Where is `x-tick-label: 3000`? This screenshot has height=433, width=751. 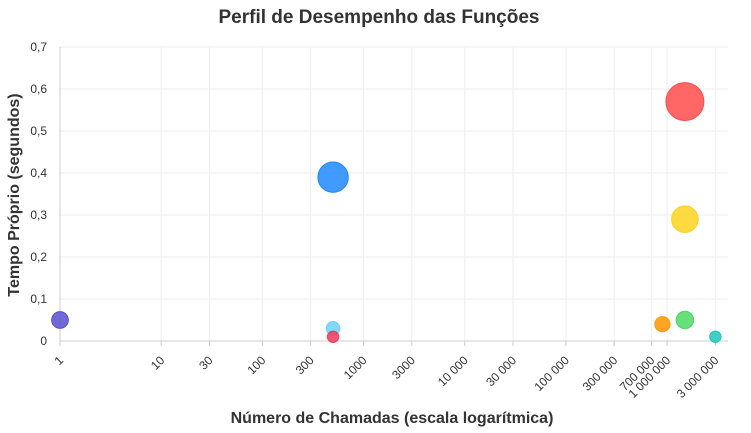 x-tick-label: 3000 is located at coordinates (403, 367).